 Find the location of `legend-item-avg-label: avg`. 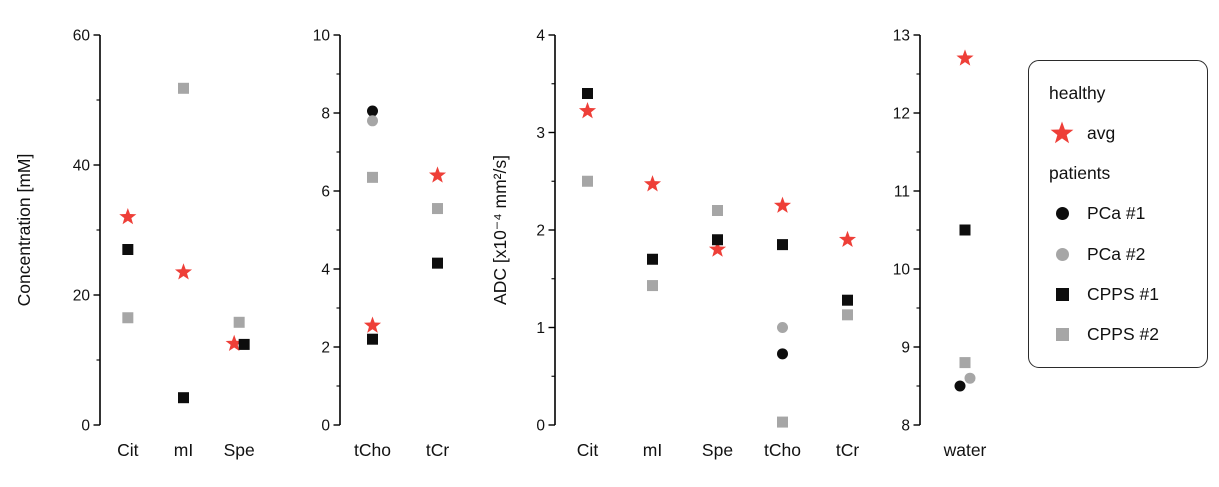

legend-item-avg-label: avg is located at coordinates (1101, 132).